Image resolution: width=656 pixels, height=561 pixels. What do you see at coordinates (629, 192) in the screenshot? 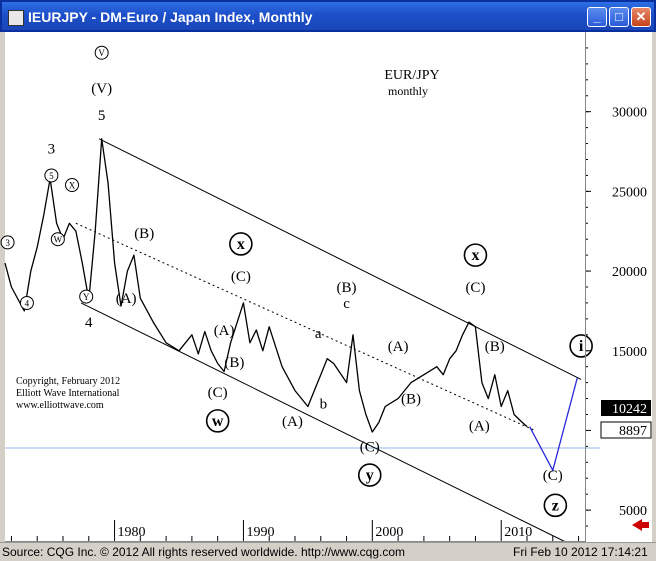
I see `y-tick-label: 25000` at bounding box center [629, 192].